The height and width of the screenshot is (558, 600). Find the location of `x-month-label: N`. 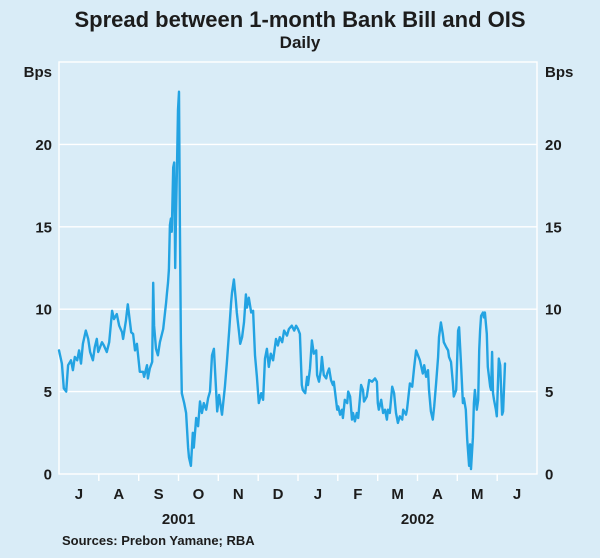

x-month-label: N is located at coordinates (238, 494).